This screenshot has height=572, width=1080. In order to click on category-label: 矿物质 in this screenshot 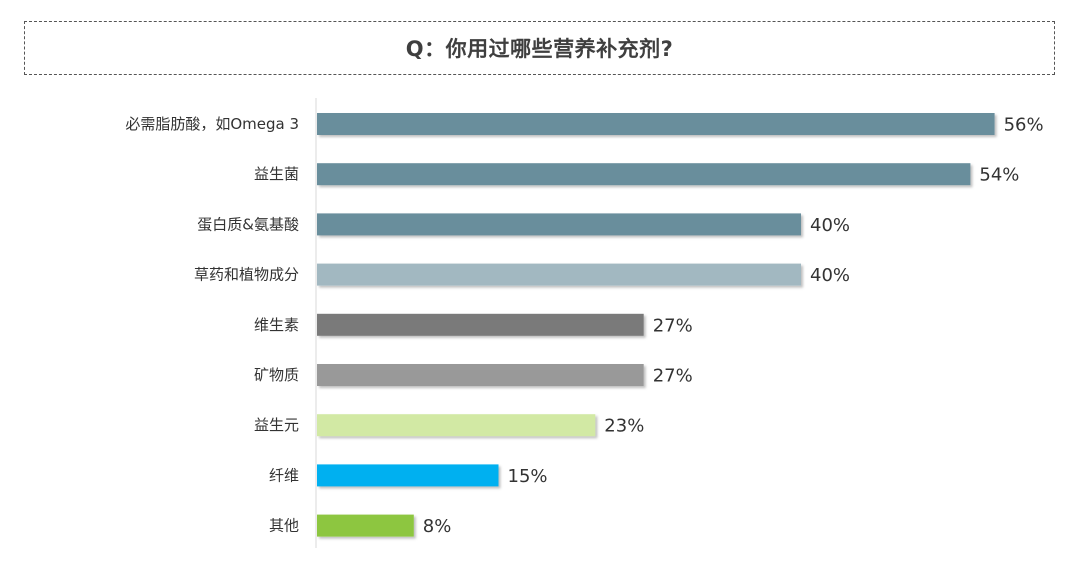, I will do `click(276, 375)`.